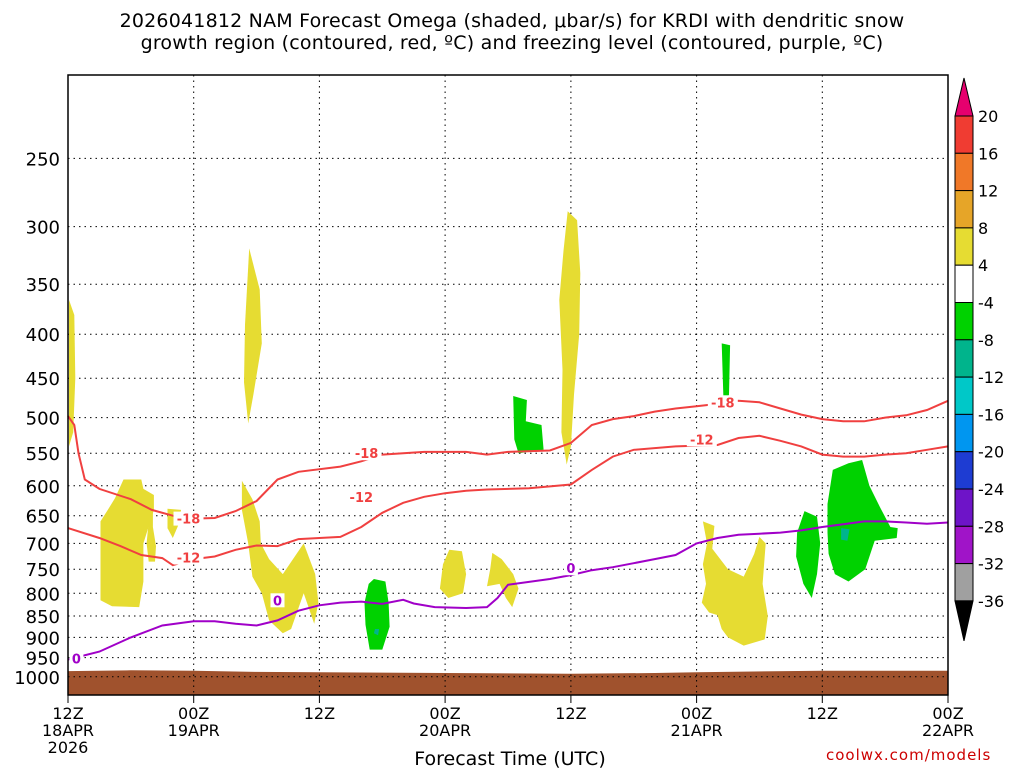 Image resolution: width=1024 pixels, height=768 pixels. What do you see at coordinates (991, 414) in the screenshot?
I see `colorbar-label: -16` at bounding box center [991, 414].